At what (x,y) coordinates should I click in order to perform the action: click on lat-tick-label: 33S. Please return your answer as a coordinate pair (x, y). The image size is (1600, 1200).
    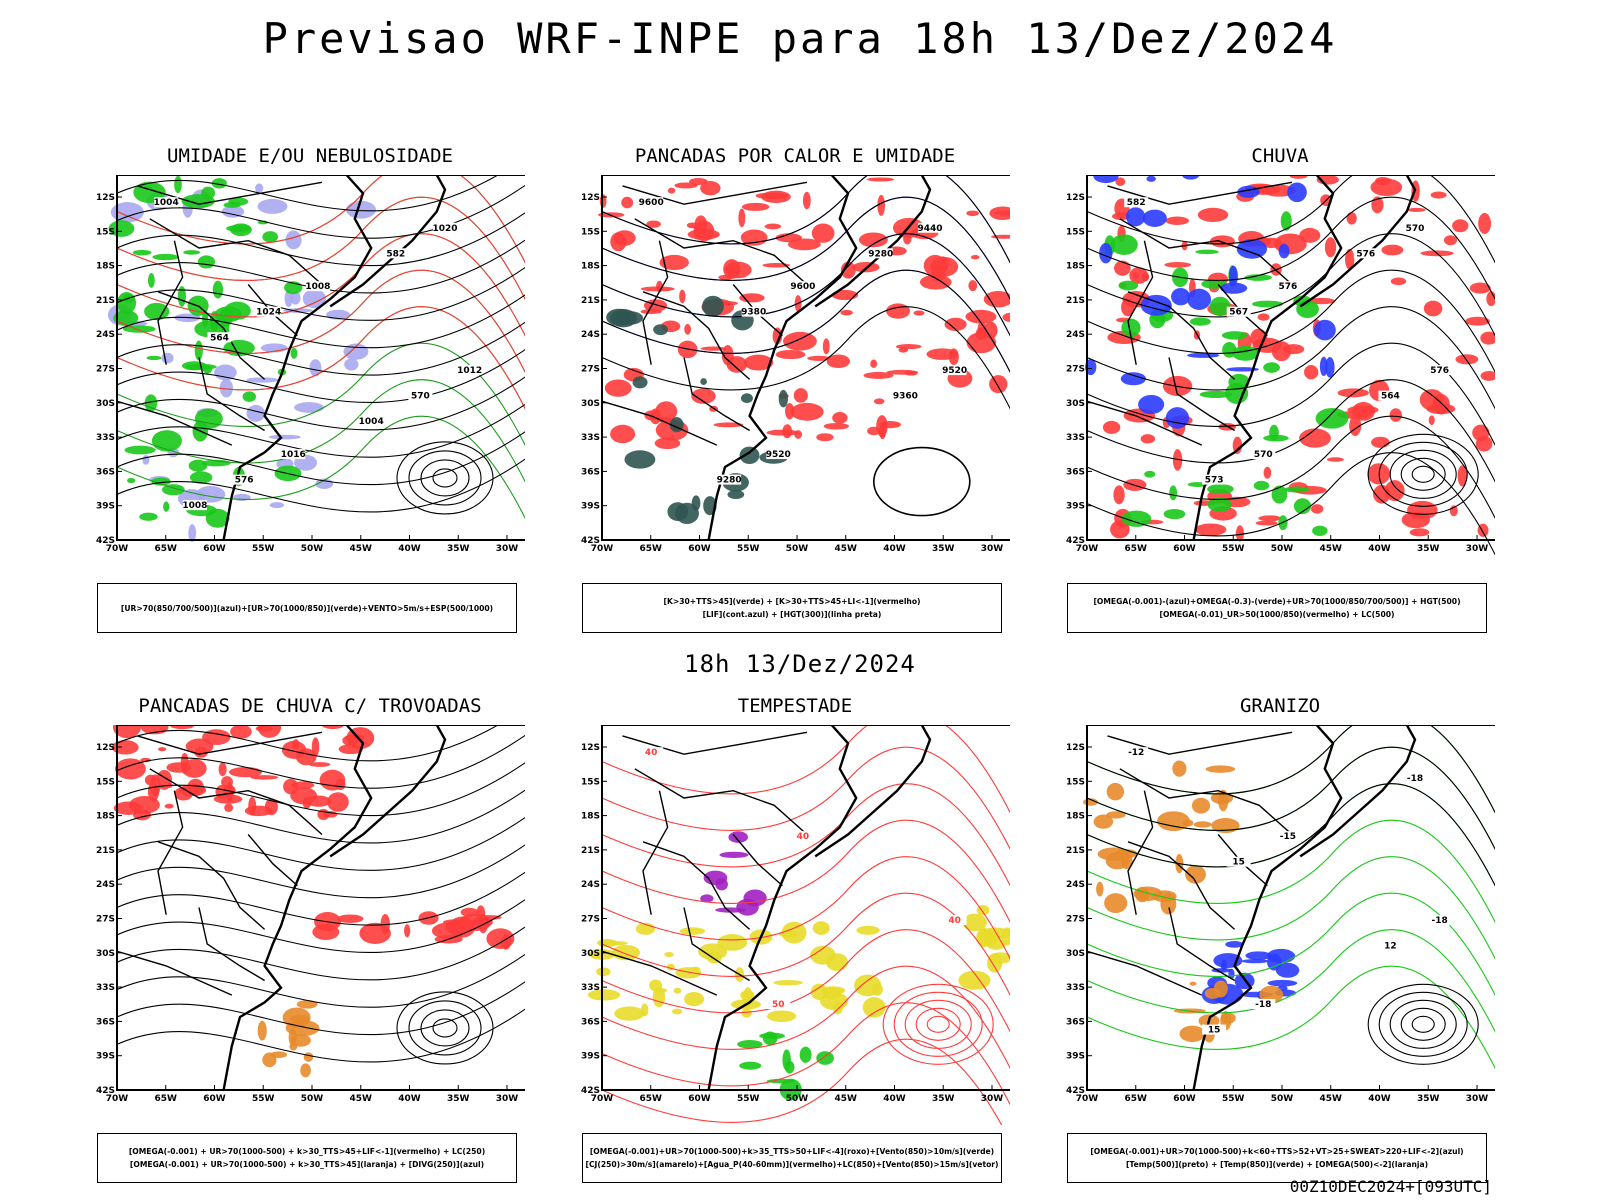
    Looking at the image, I should click on (105, 988).